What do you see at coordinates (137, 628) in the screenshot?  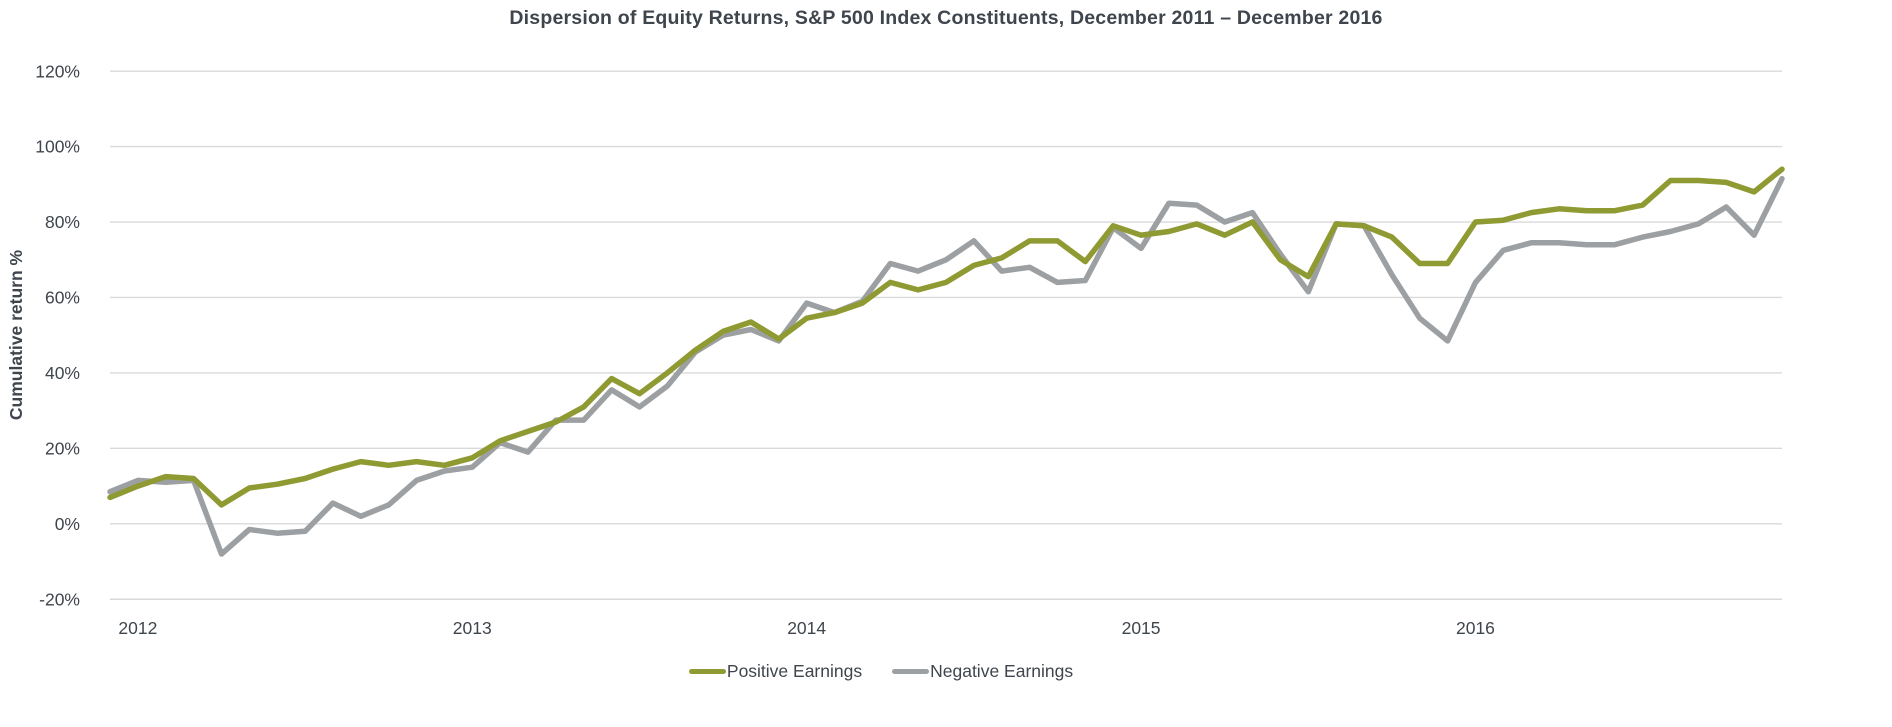 I see `x-tick-label: 2012` at bounding box center [137, 628].